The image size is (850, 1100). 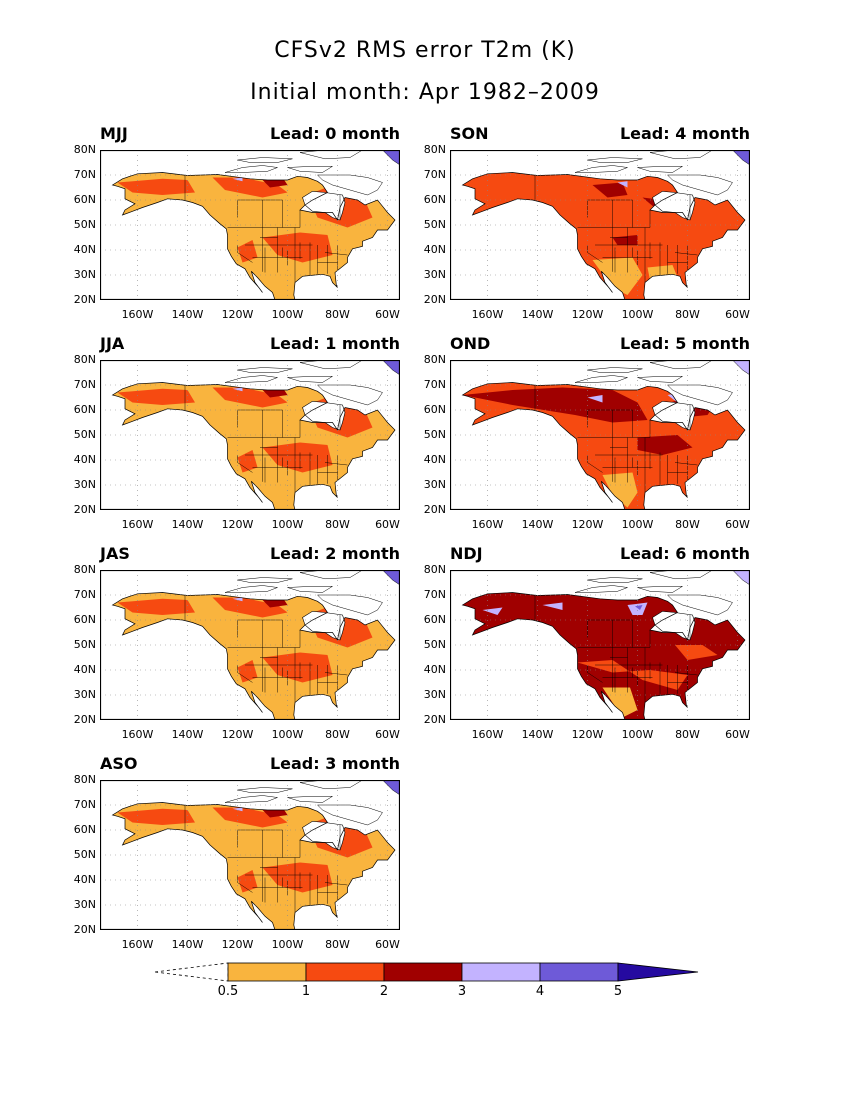 What do you see at coordinates (306, 991) in the screenshot?
I see `colorbar-tick-label: 1` at bounding box center [306, 991].